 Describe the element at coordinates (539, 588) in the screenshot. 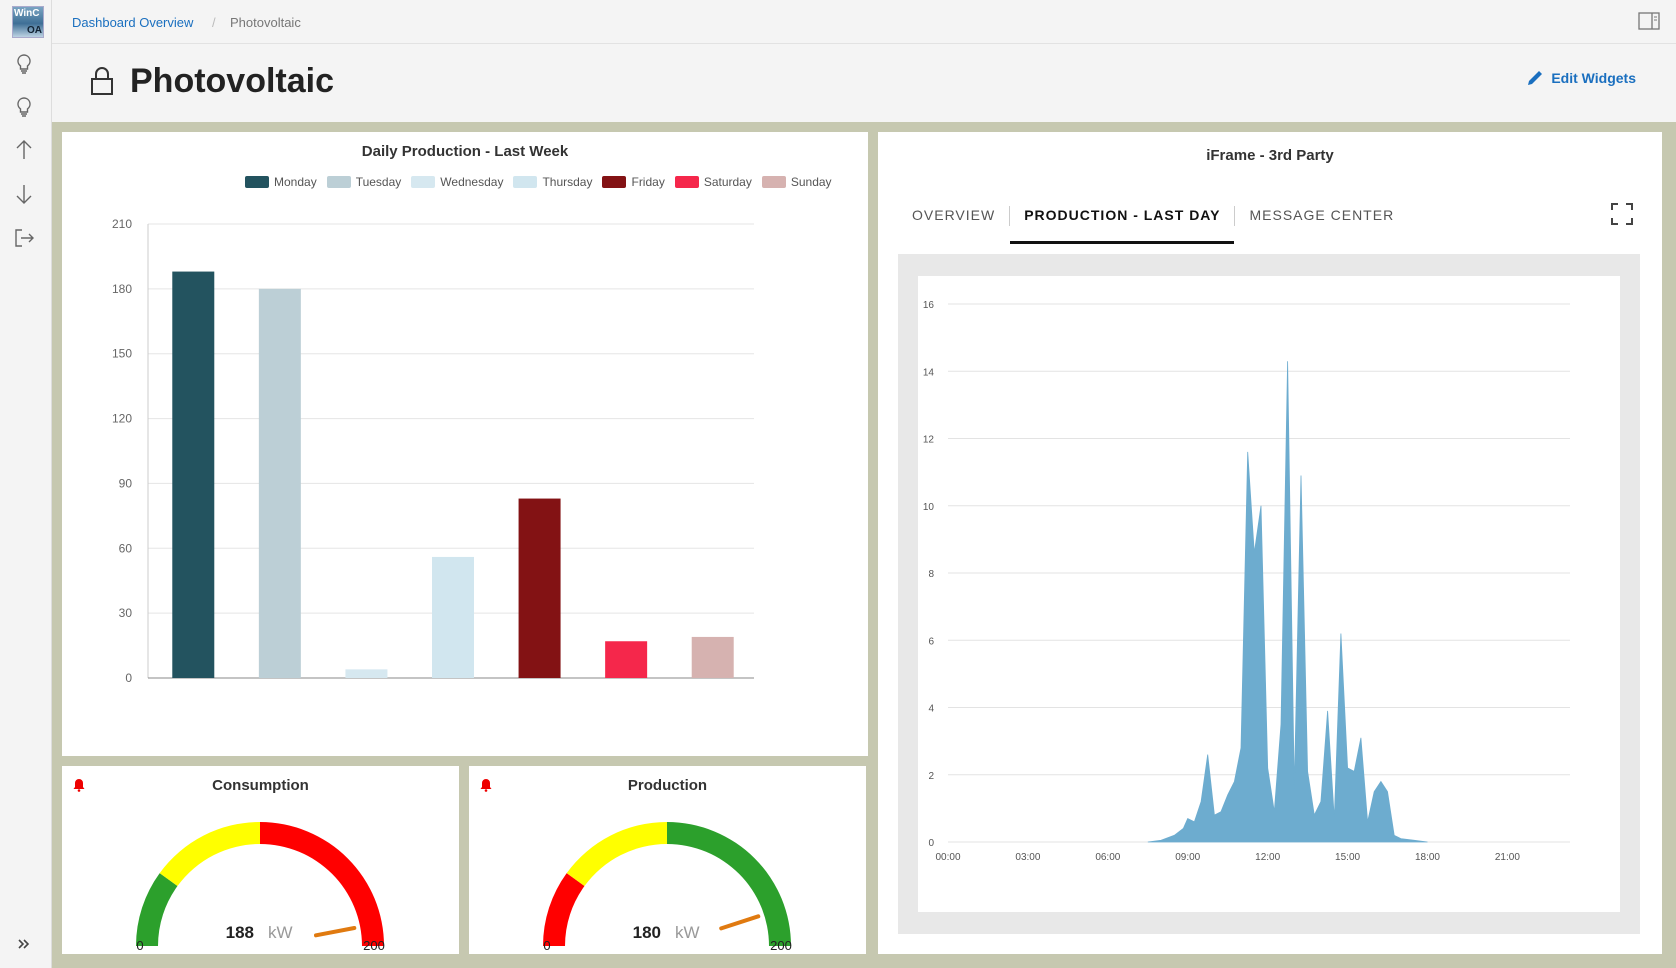

I see `bar-friday` at that location.